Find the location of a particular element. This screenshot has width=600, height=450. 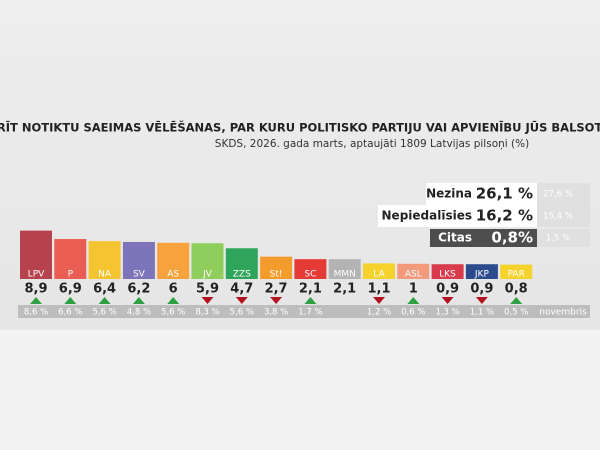

other-label: Citas is located at coordinates (455, 238).